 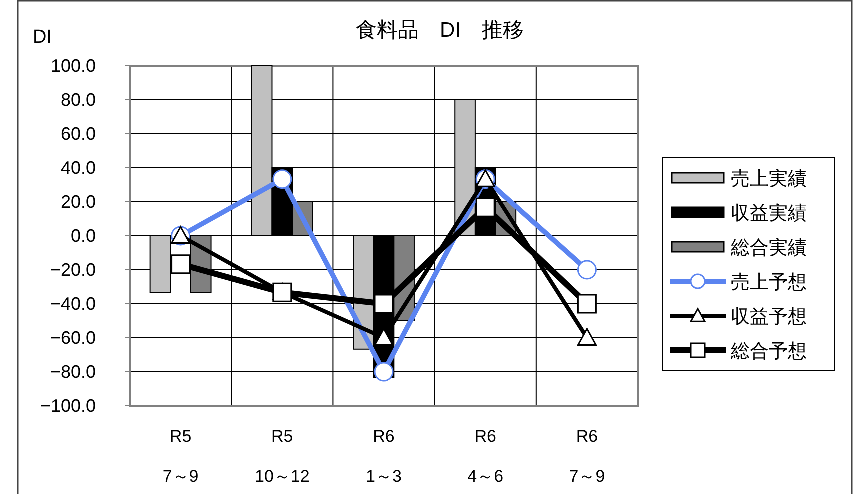 I want to click on legend-label: 収益実績, so click(x=769, y=213).